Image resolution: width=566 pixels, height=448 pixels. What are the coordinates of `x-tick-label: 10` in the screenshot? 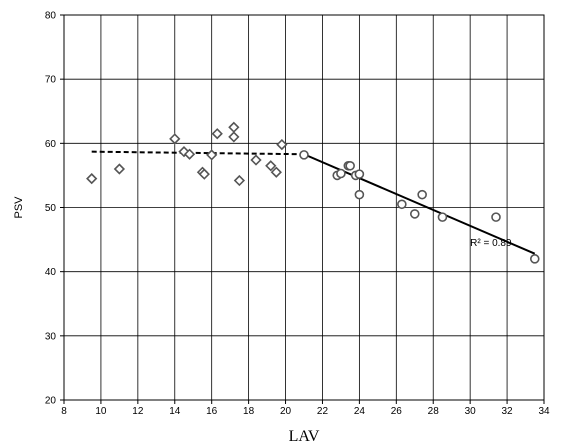 It's located at (101, 411).